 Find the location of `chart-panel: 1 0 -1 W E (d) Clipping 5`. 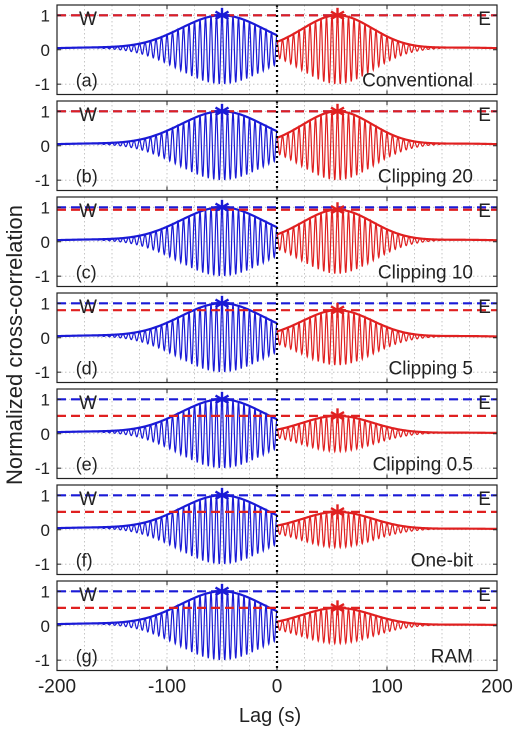

chart-panel: 1 0 -1 W E (d) Clipping 5 is located at coordinates (266, 338).